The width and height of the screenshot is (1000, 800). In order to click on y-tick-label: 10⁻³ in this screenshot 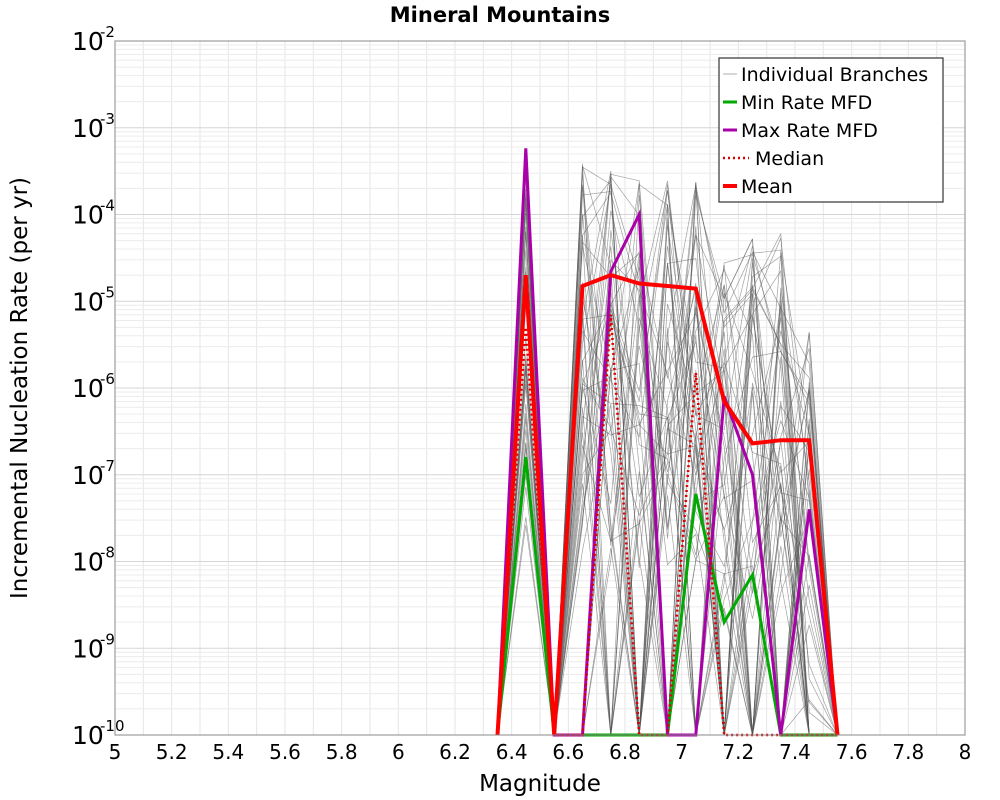, I will do `click(93, 126)`.